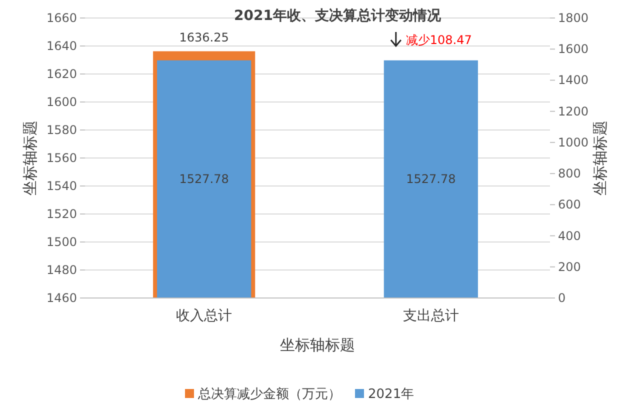 This screenshot has height=420, width=640. Describe the element at coordinates (562, 298) in the screenshot. I see `y2-tick-label: 0` at that location.